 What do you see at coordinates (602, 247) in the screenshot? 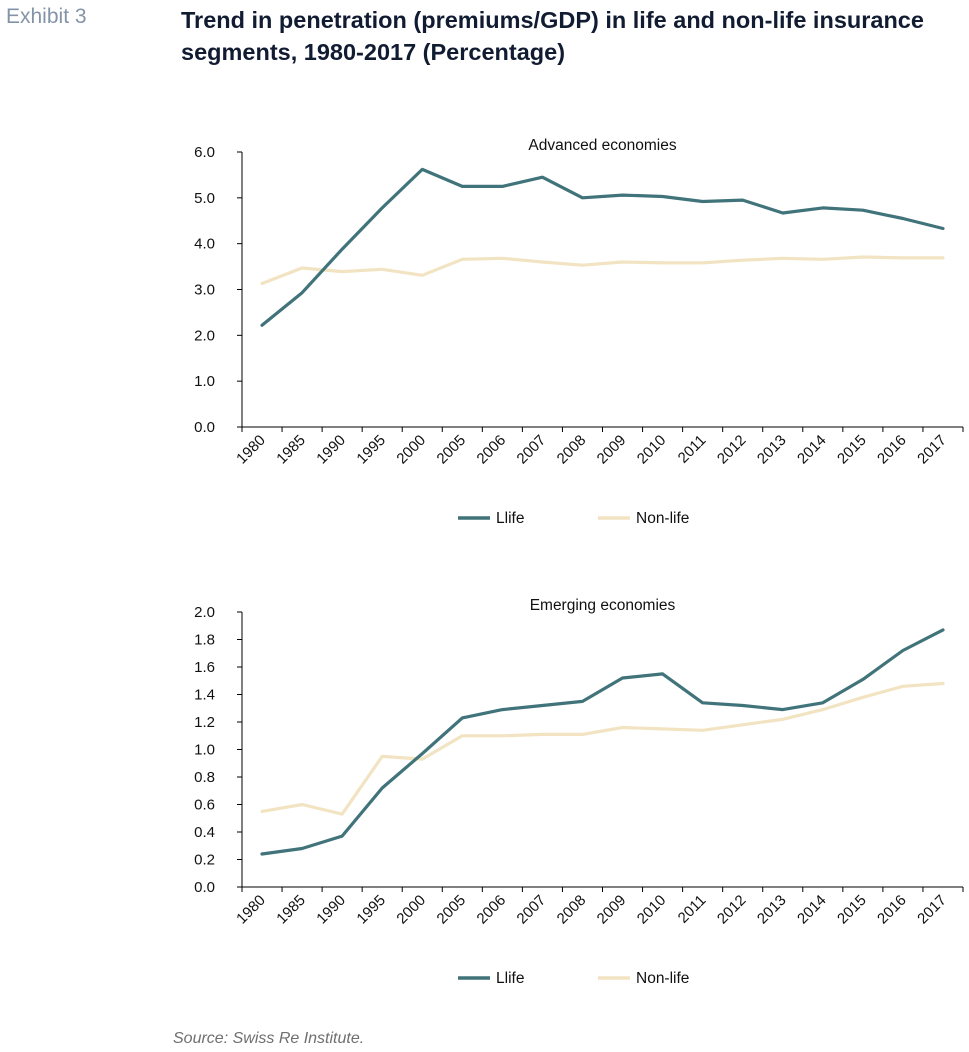
I see `series-line-life` at bounding box center [602, 247].